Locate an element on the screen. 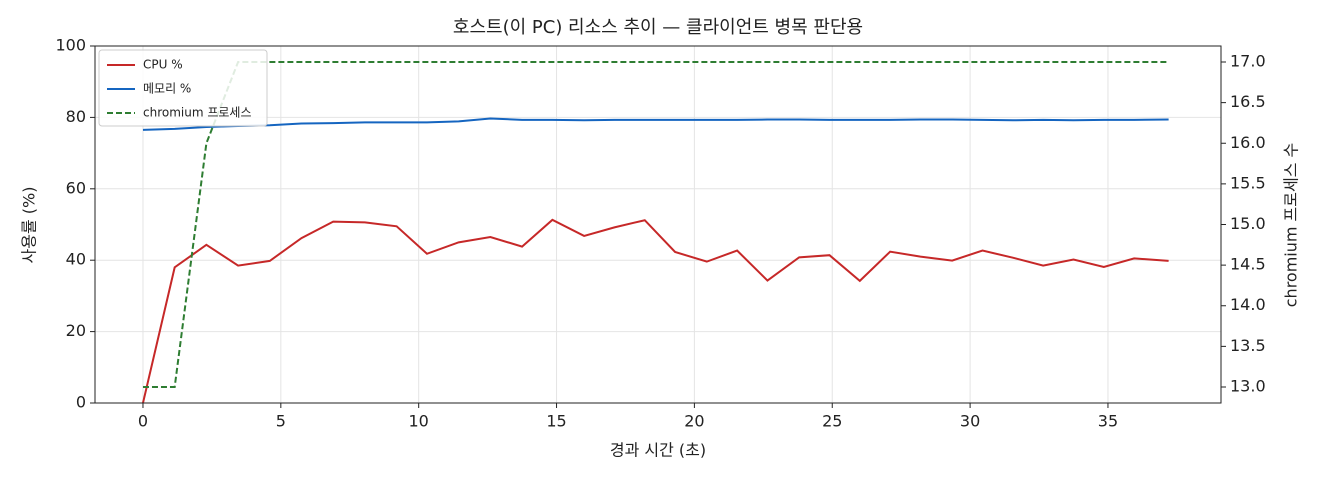  x-tick-label: 10 is located at coordinates (419, 421).